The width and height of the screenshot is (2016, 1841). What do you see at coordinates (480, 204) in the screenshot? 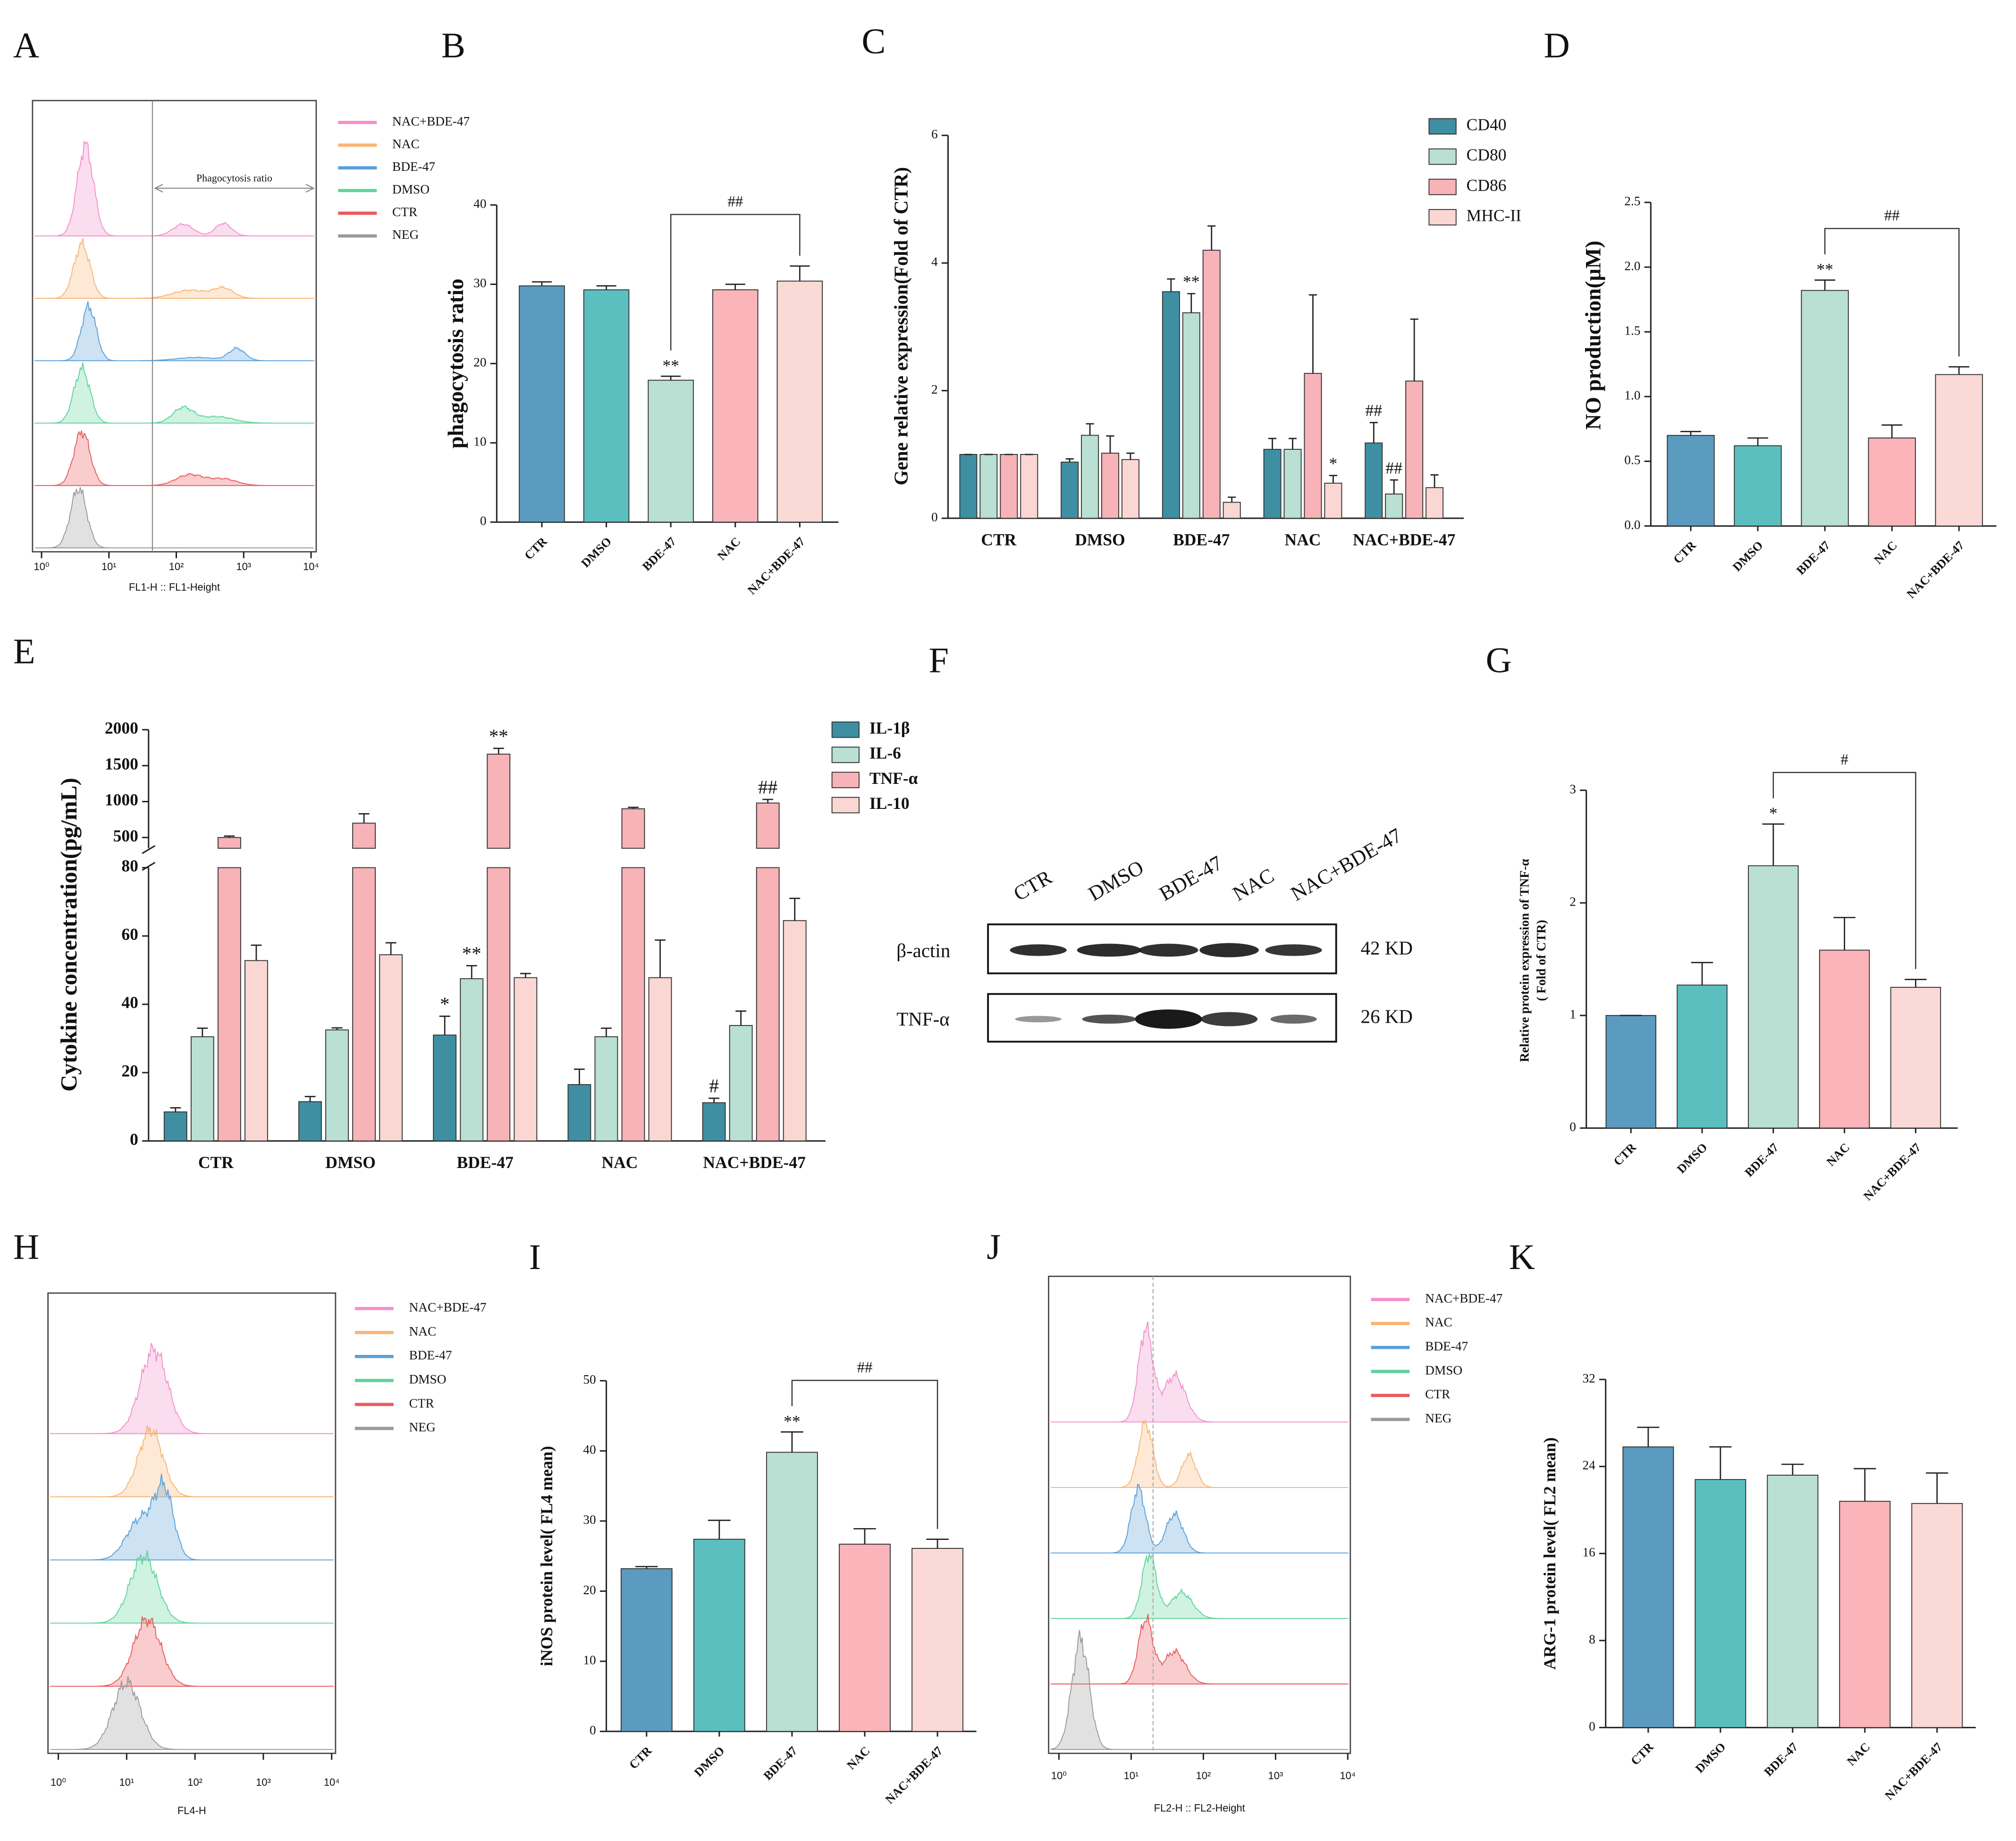
I see `y-tick-label: 40` at bounding box center [480, 204].